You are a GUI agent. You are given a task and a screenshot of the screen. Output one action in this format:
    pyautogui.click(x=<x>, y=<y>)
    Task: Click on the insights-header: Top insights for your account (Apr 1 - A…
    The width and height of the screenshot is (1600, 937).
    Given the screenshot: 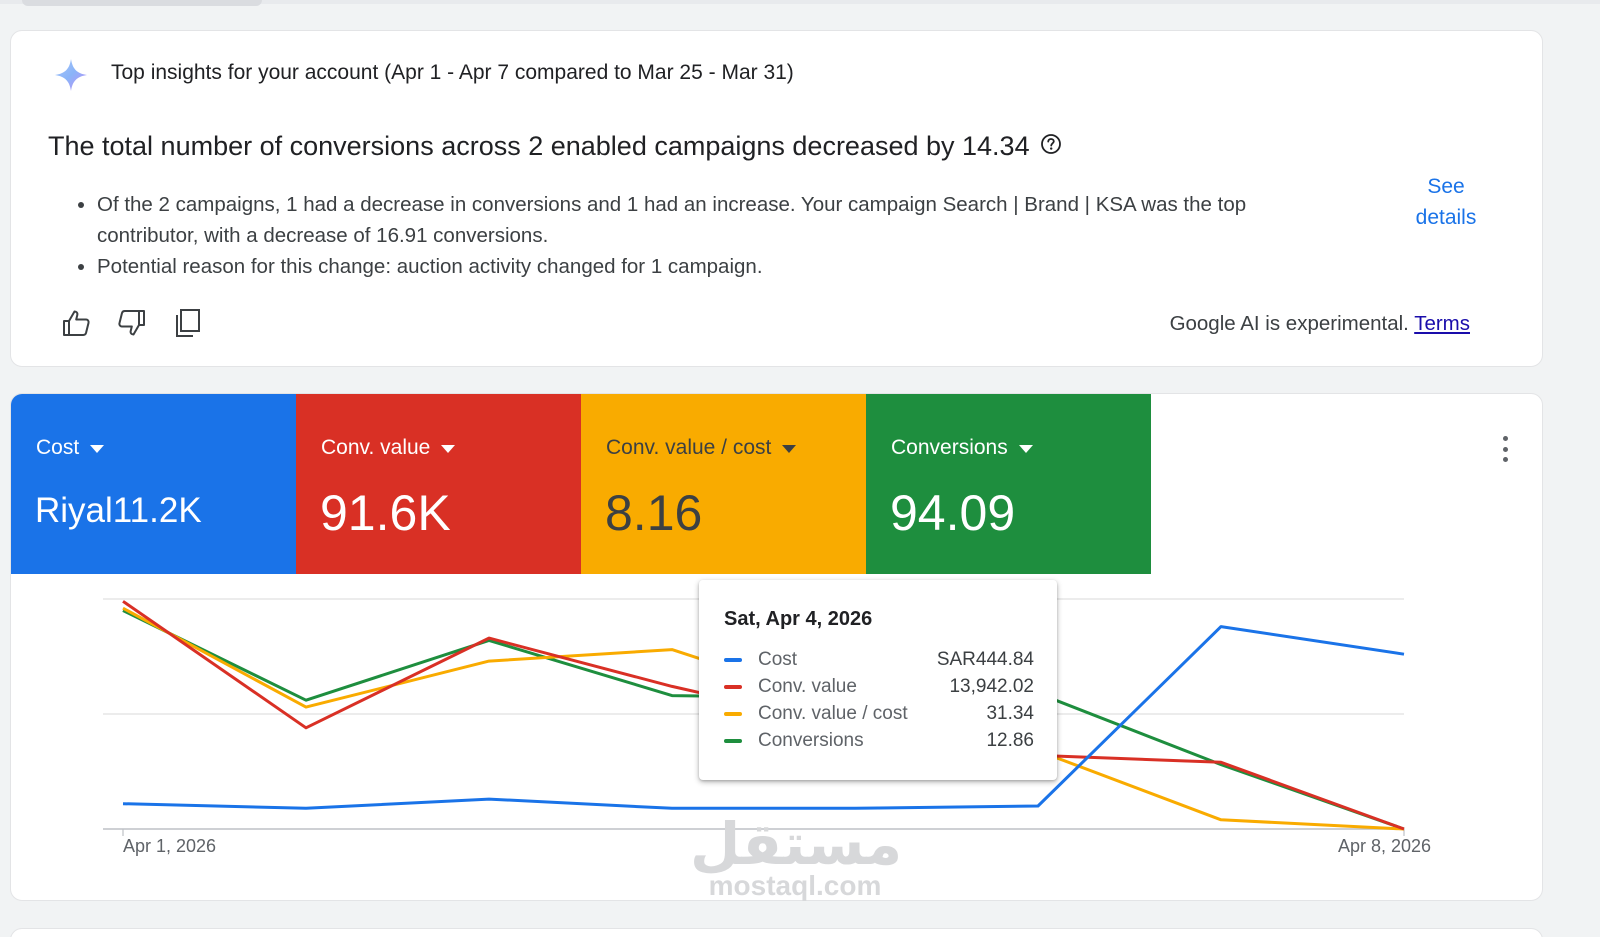 What is the action you would take?
    pyautogui.click(x=452, y=72)
    